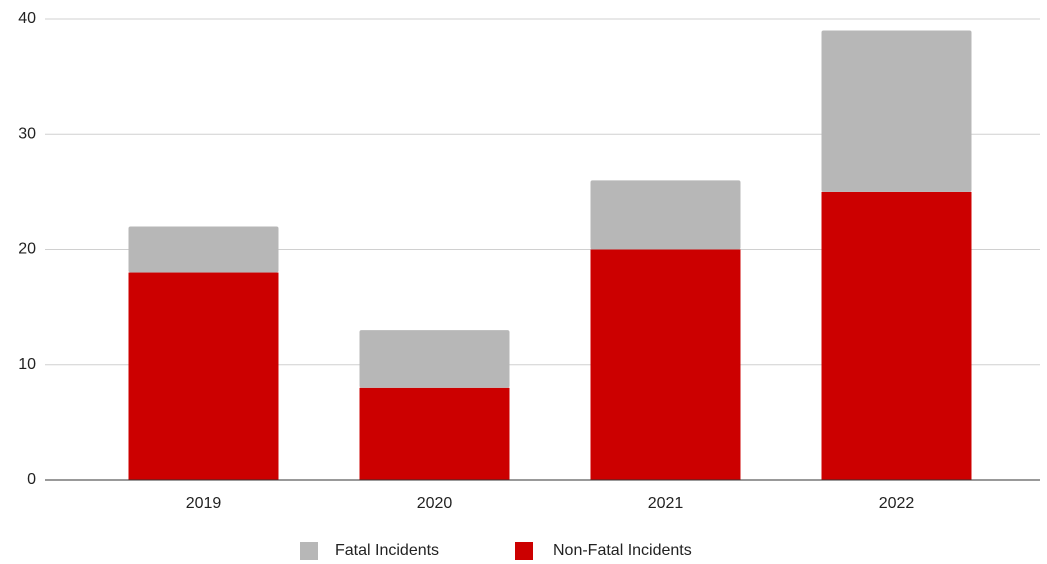 The image size is (1047, 564). What do you see at coordinates (622, 550) in the screenshot?
I see `legend-label: Non-Fatal Incidents` at bounding box center [622, 550].